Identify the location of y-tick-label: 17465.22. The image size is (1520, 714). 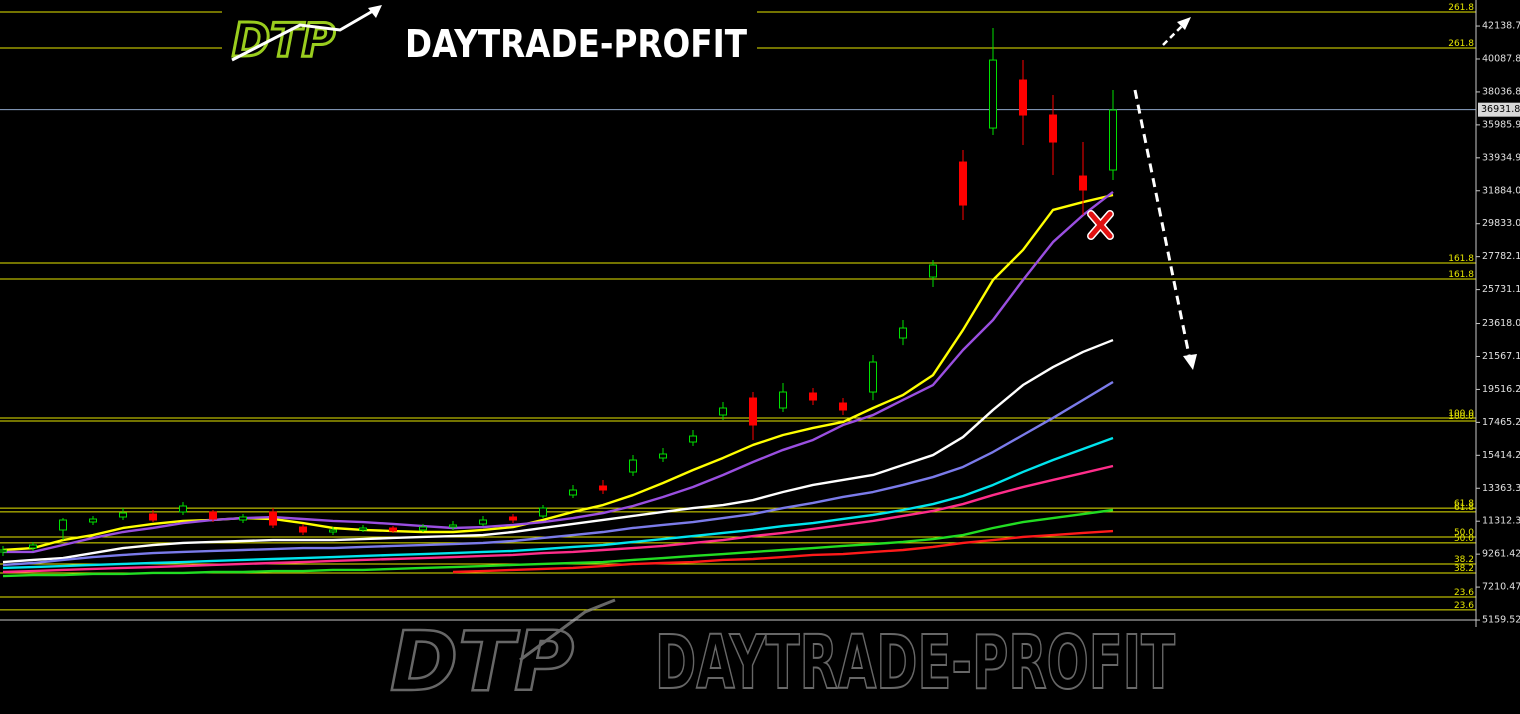
(1501, 422).